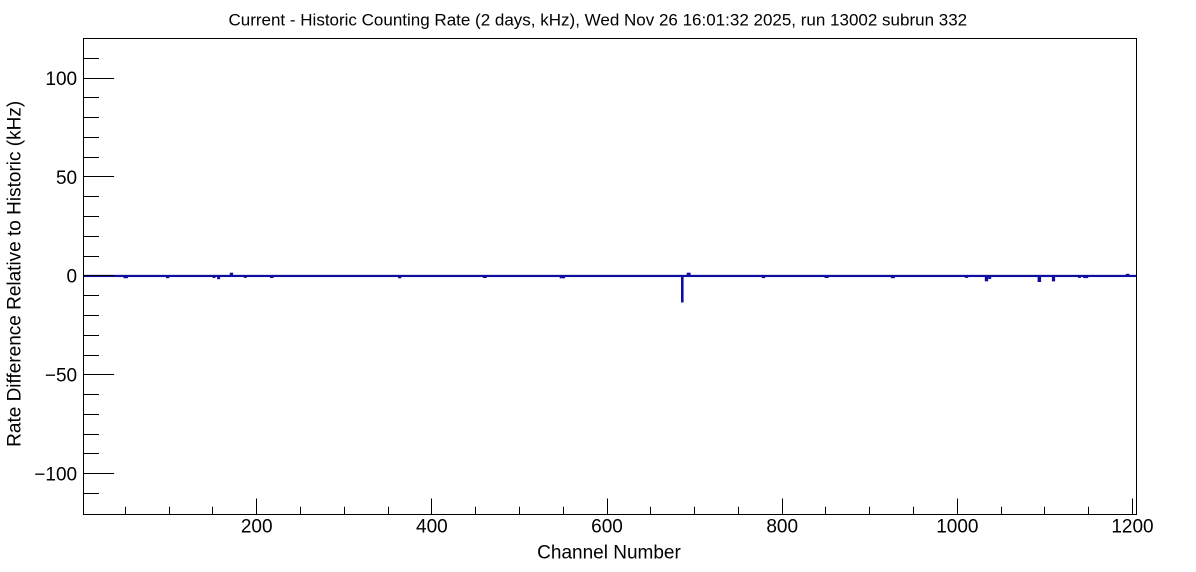  What do you see at coordinates (55, 475) in the screenshot?
I see `svg-text: −100` at bounding box center [55, 475].